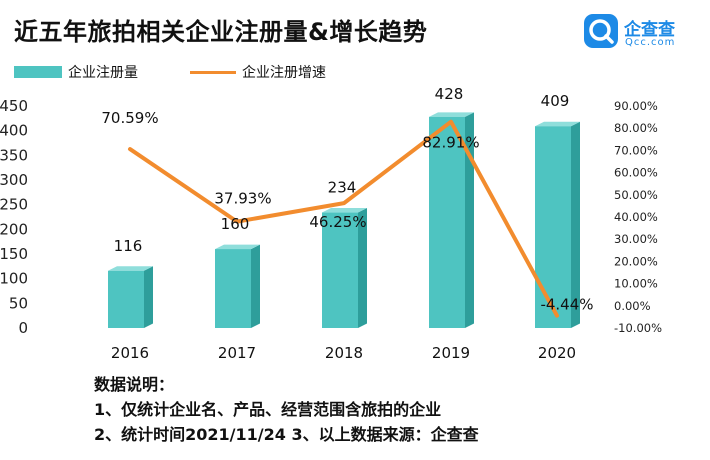 This screenshot has width=710, height=460. I want to click on y-left-tick-label: 300, so click(14, 180).